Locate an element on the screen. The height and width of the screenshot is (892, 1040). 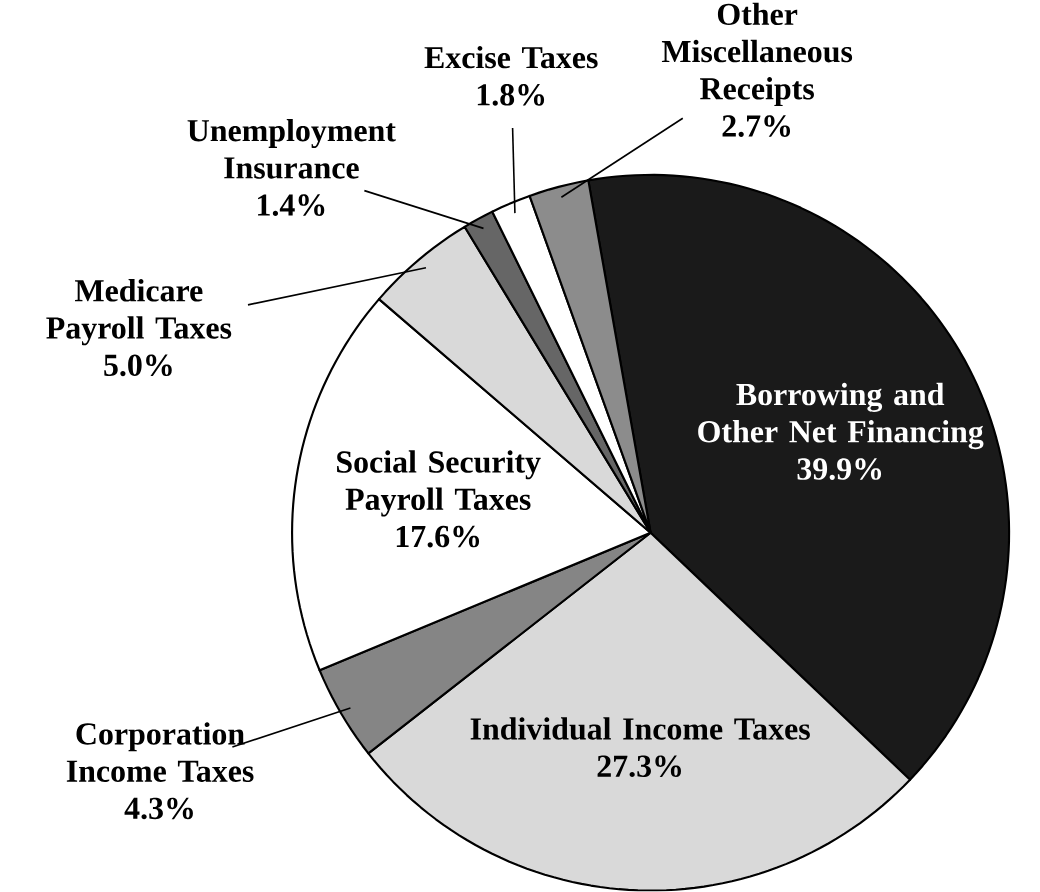
slice-label: Borrowing and Other Net Financing is located at coordinates (841, 416).